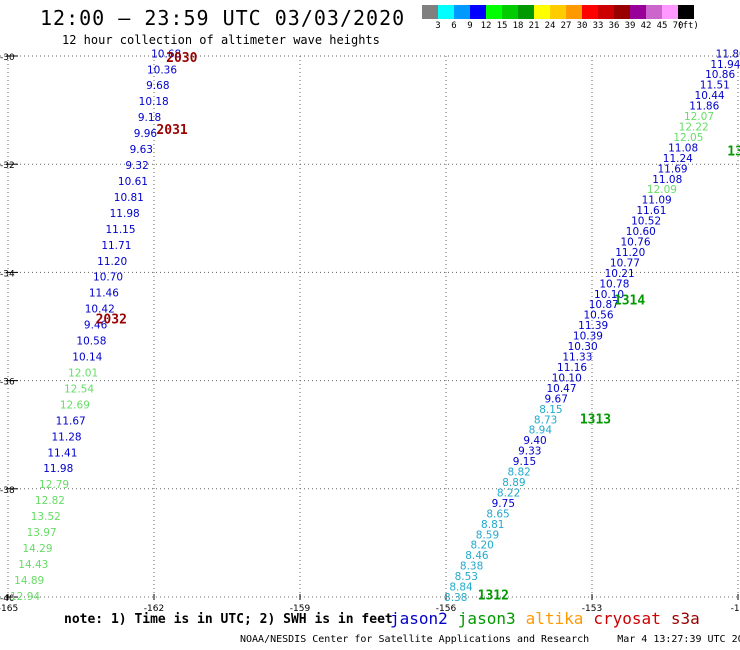 The width and height of the screenshot is (740, 650). Describe the element at coordinates (136, 166) in the screenshot. I see `wave-height-label: 9.32` at that location.